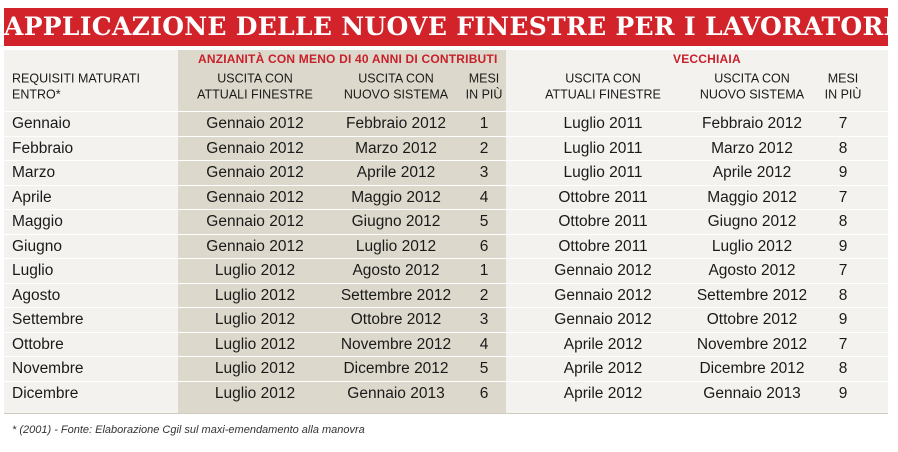 This screenshot has height=452, width=898. What do you see at coordinates (396, 221) in the screenshot?
I see `cell-anz-uscita-nuovo: Giugno 2012` at bounding box center [396, 221].